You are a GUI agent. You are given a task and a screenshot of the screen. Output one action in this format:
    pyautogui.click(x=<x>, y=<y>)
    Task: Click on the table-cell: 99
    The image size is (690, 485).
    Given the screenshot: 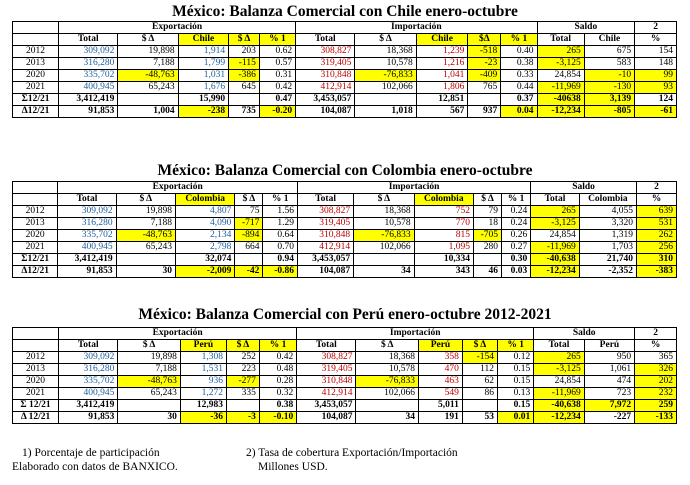 What is the action you would take?
    pyautogui.click(x=655, y=75)
    